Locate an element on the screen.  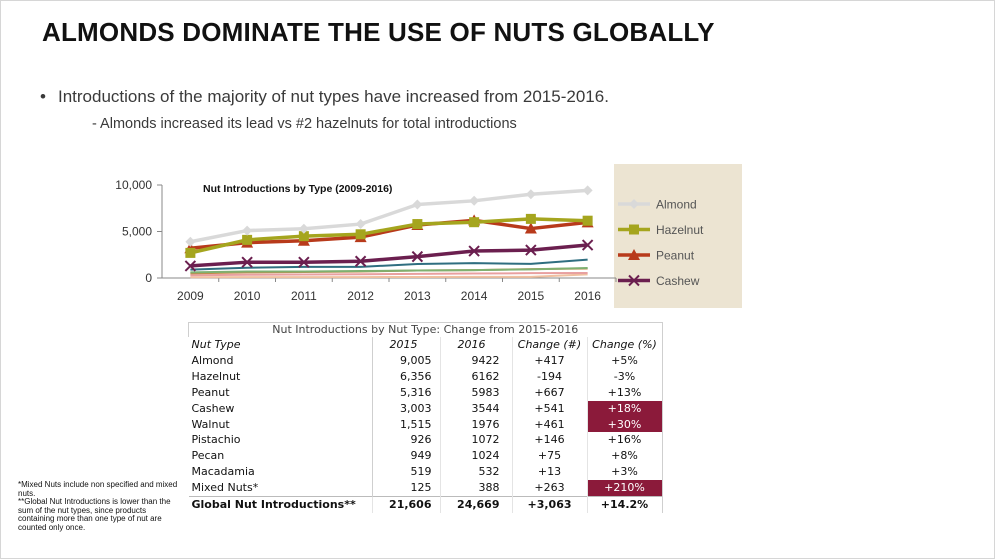
cell-change-num: +3,063 is located at coordinates (549, 504).